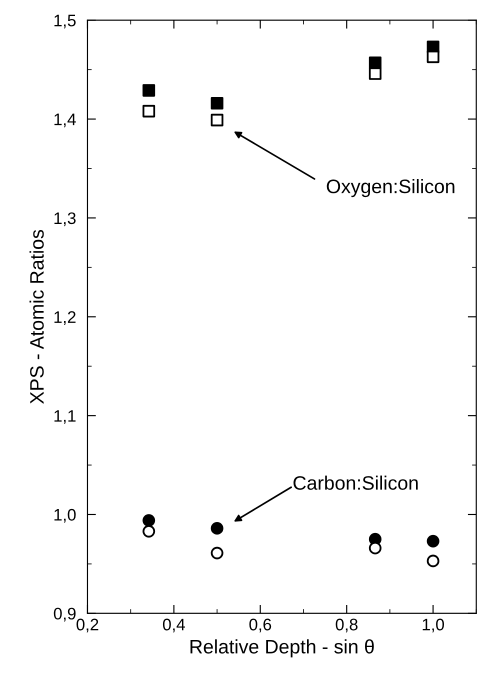 The height and width of the screenshot is (674, 486). I want to click on y-tick-label: 1,5, so click(65, 21).